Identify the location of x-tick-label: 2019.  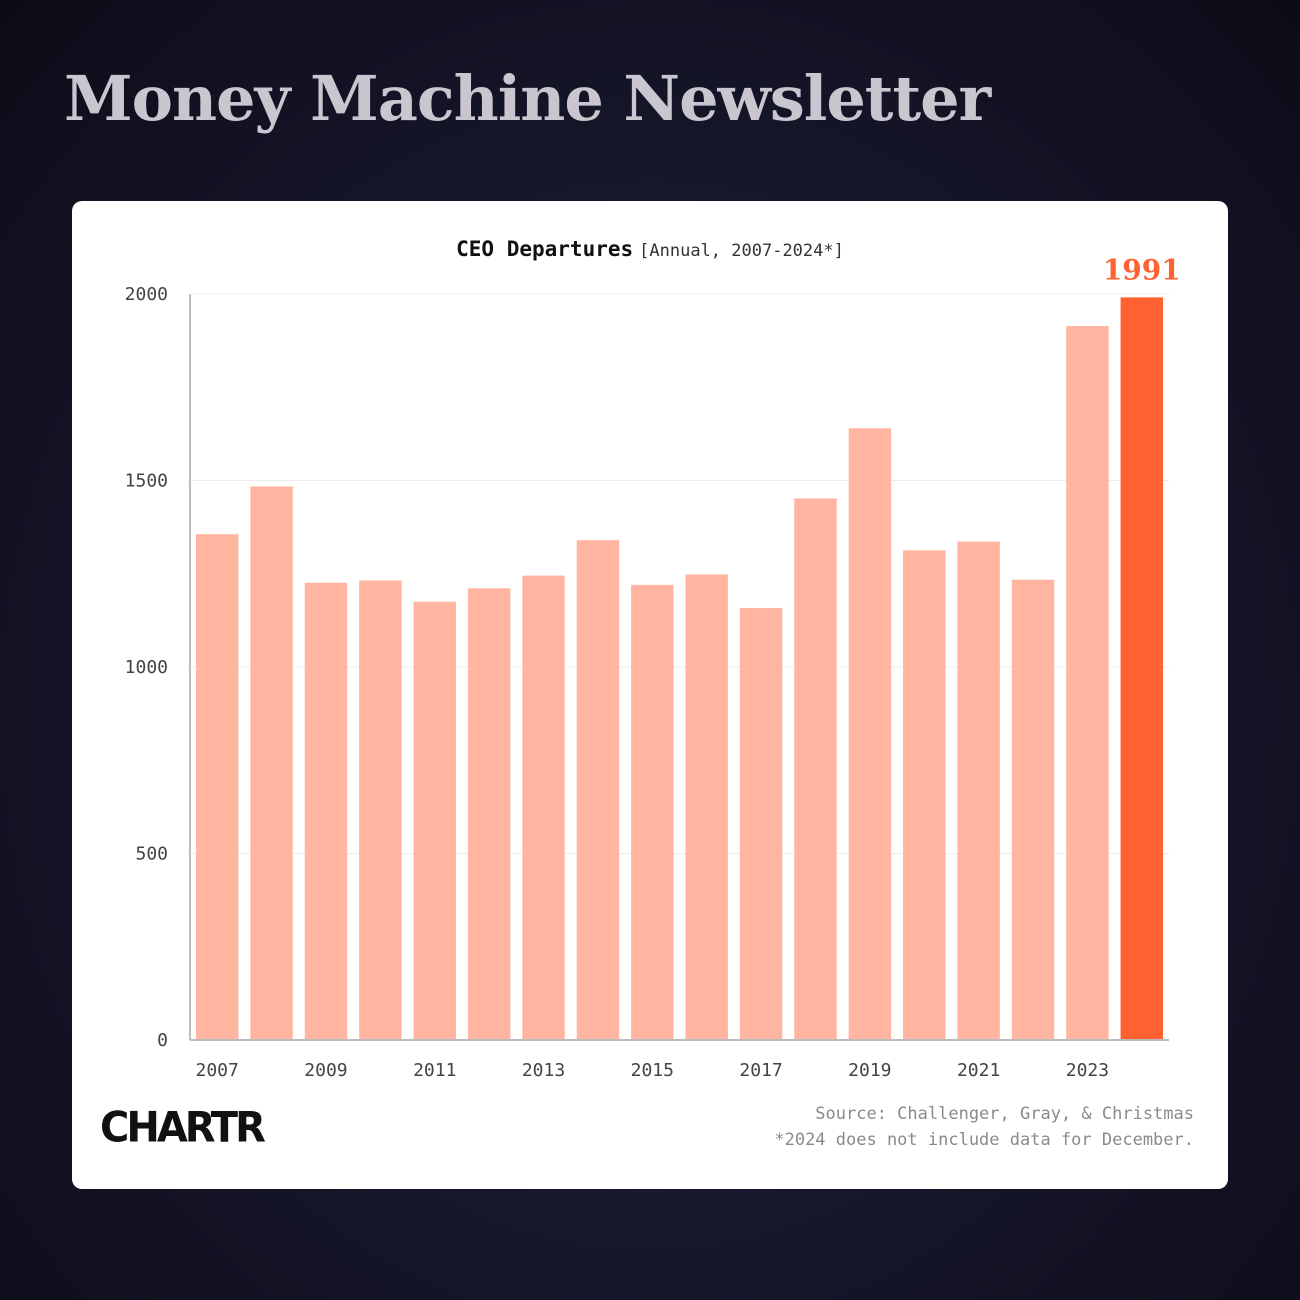
(869, 1070).